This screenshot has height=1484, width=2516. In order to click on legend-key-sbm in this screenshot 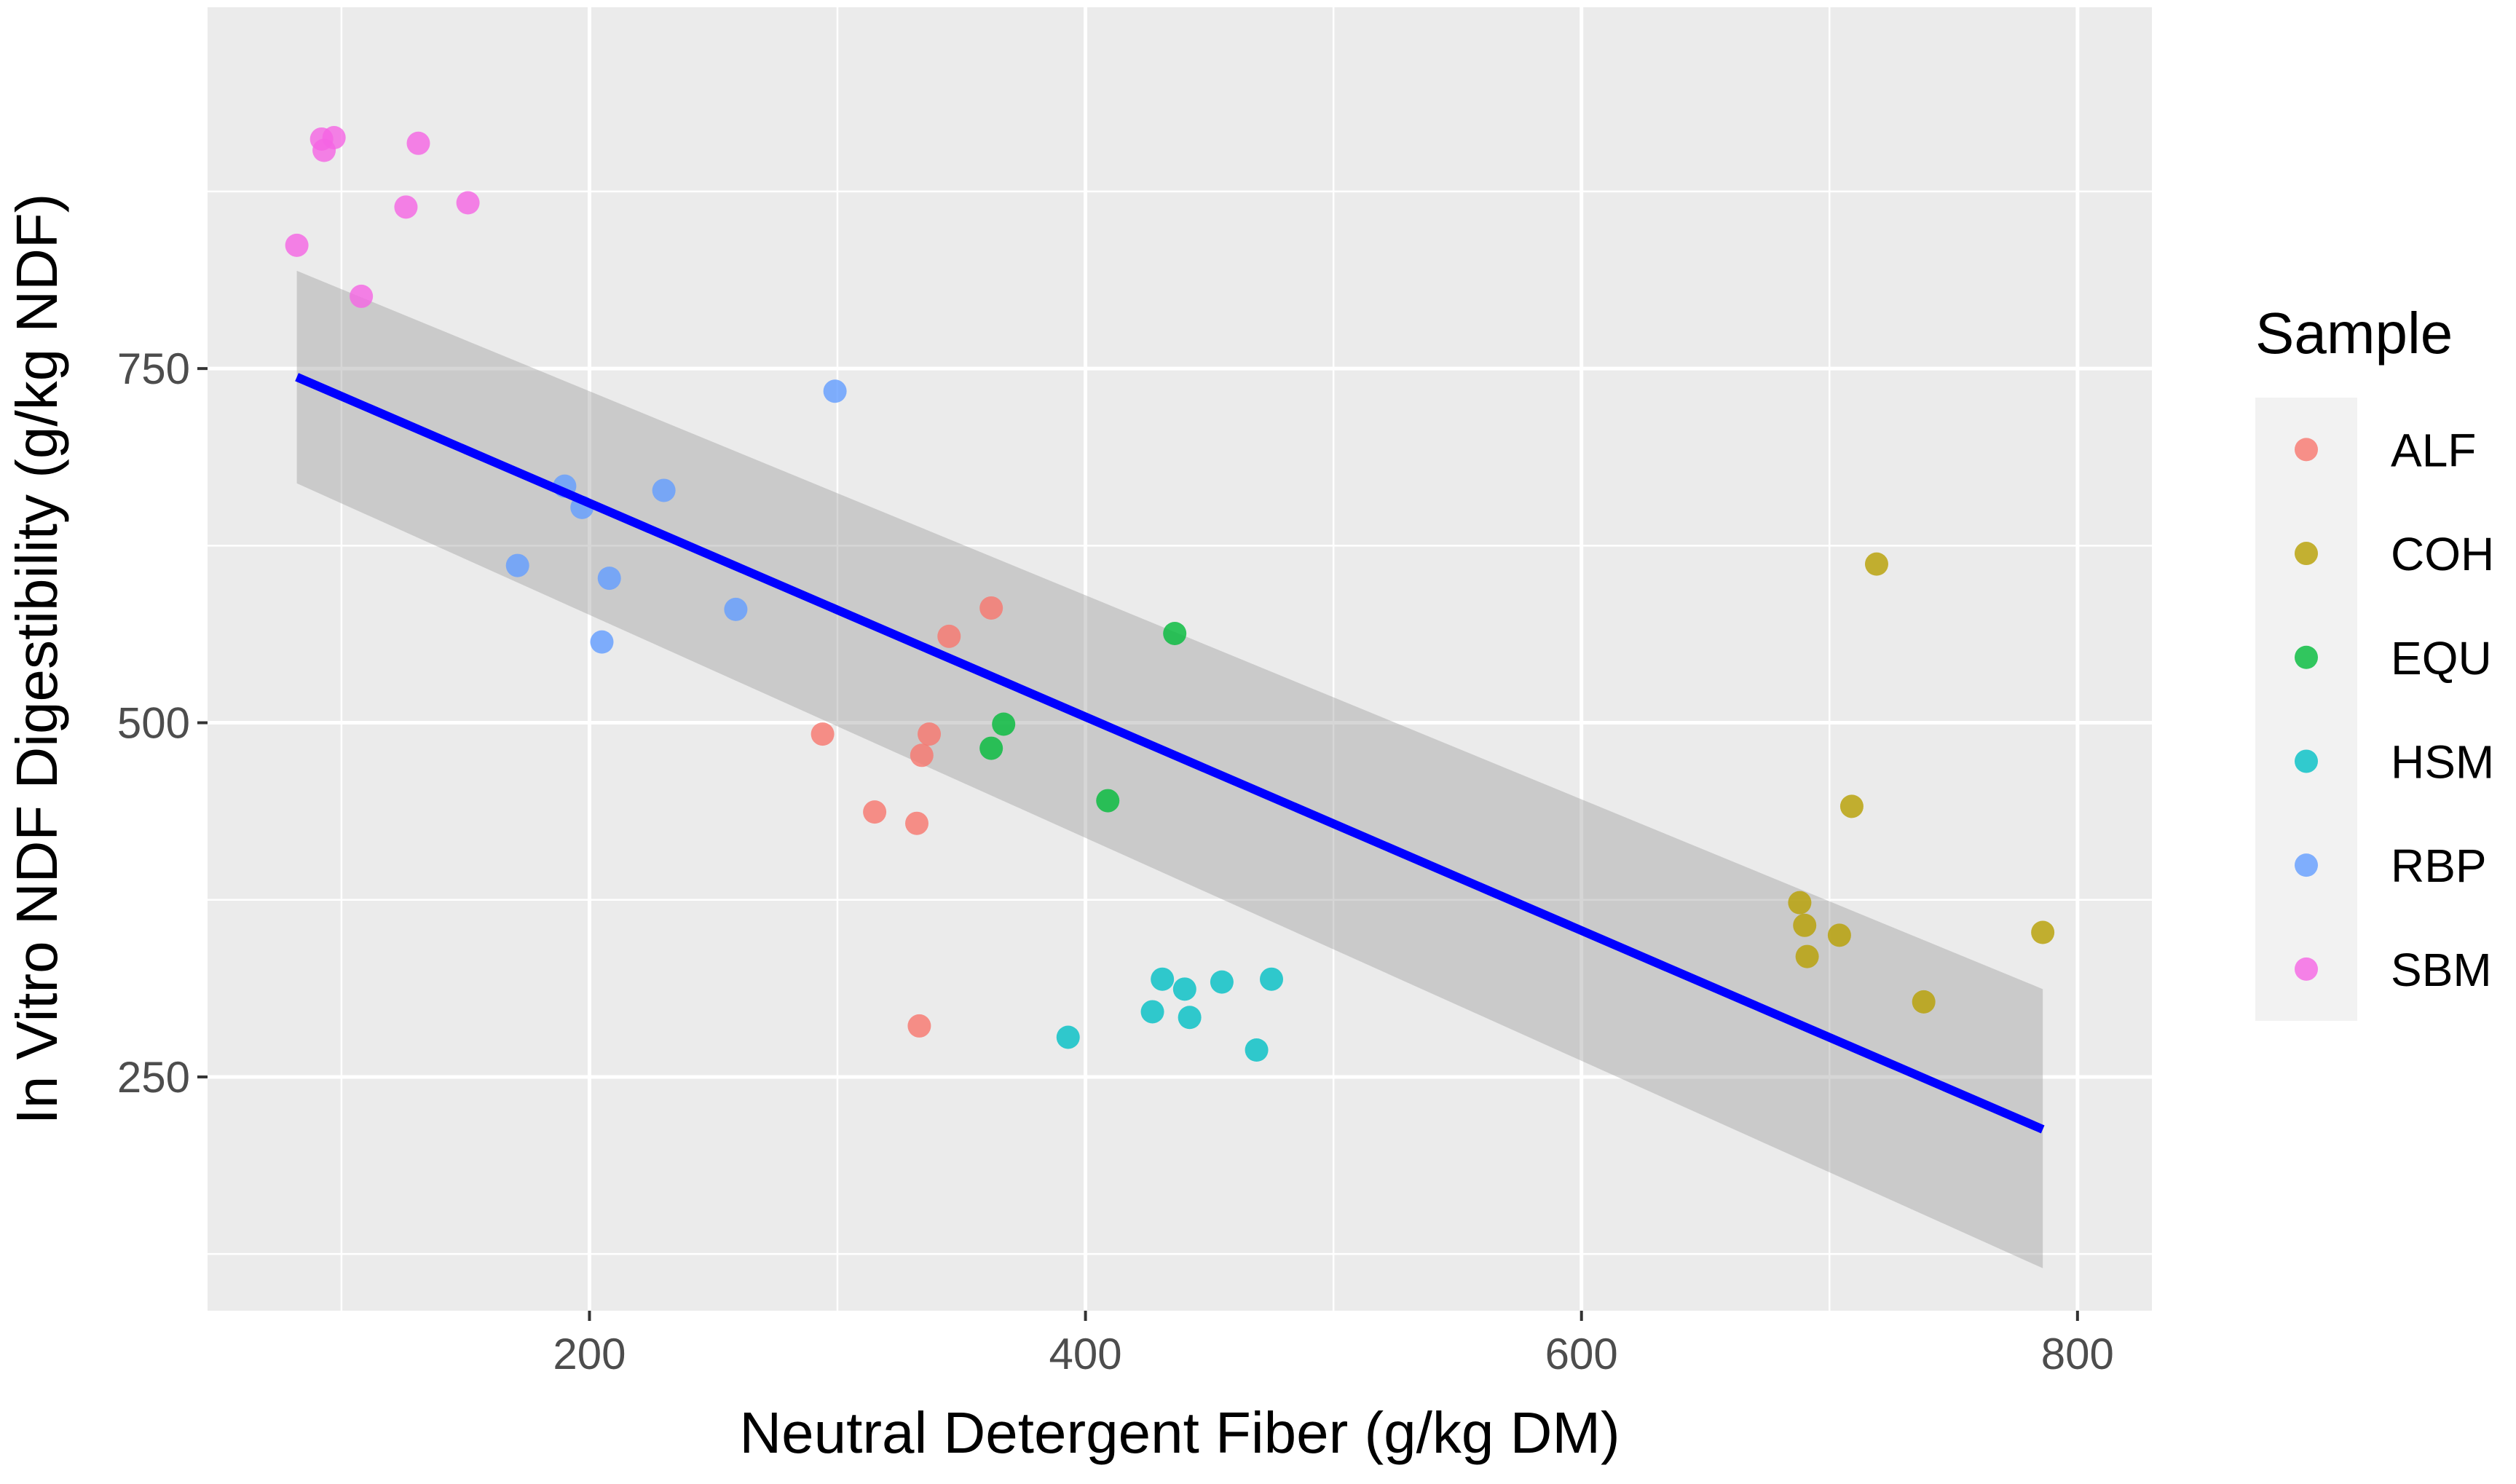, I will do `click(2306, 969)`.